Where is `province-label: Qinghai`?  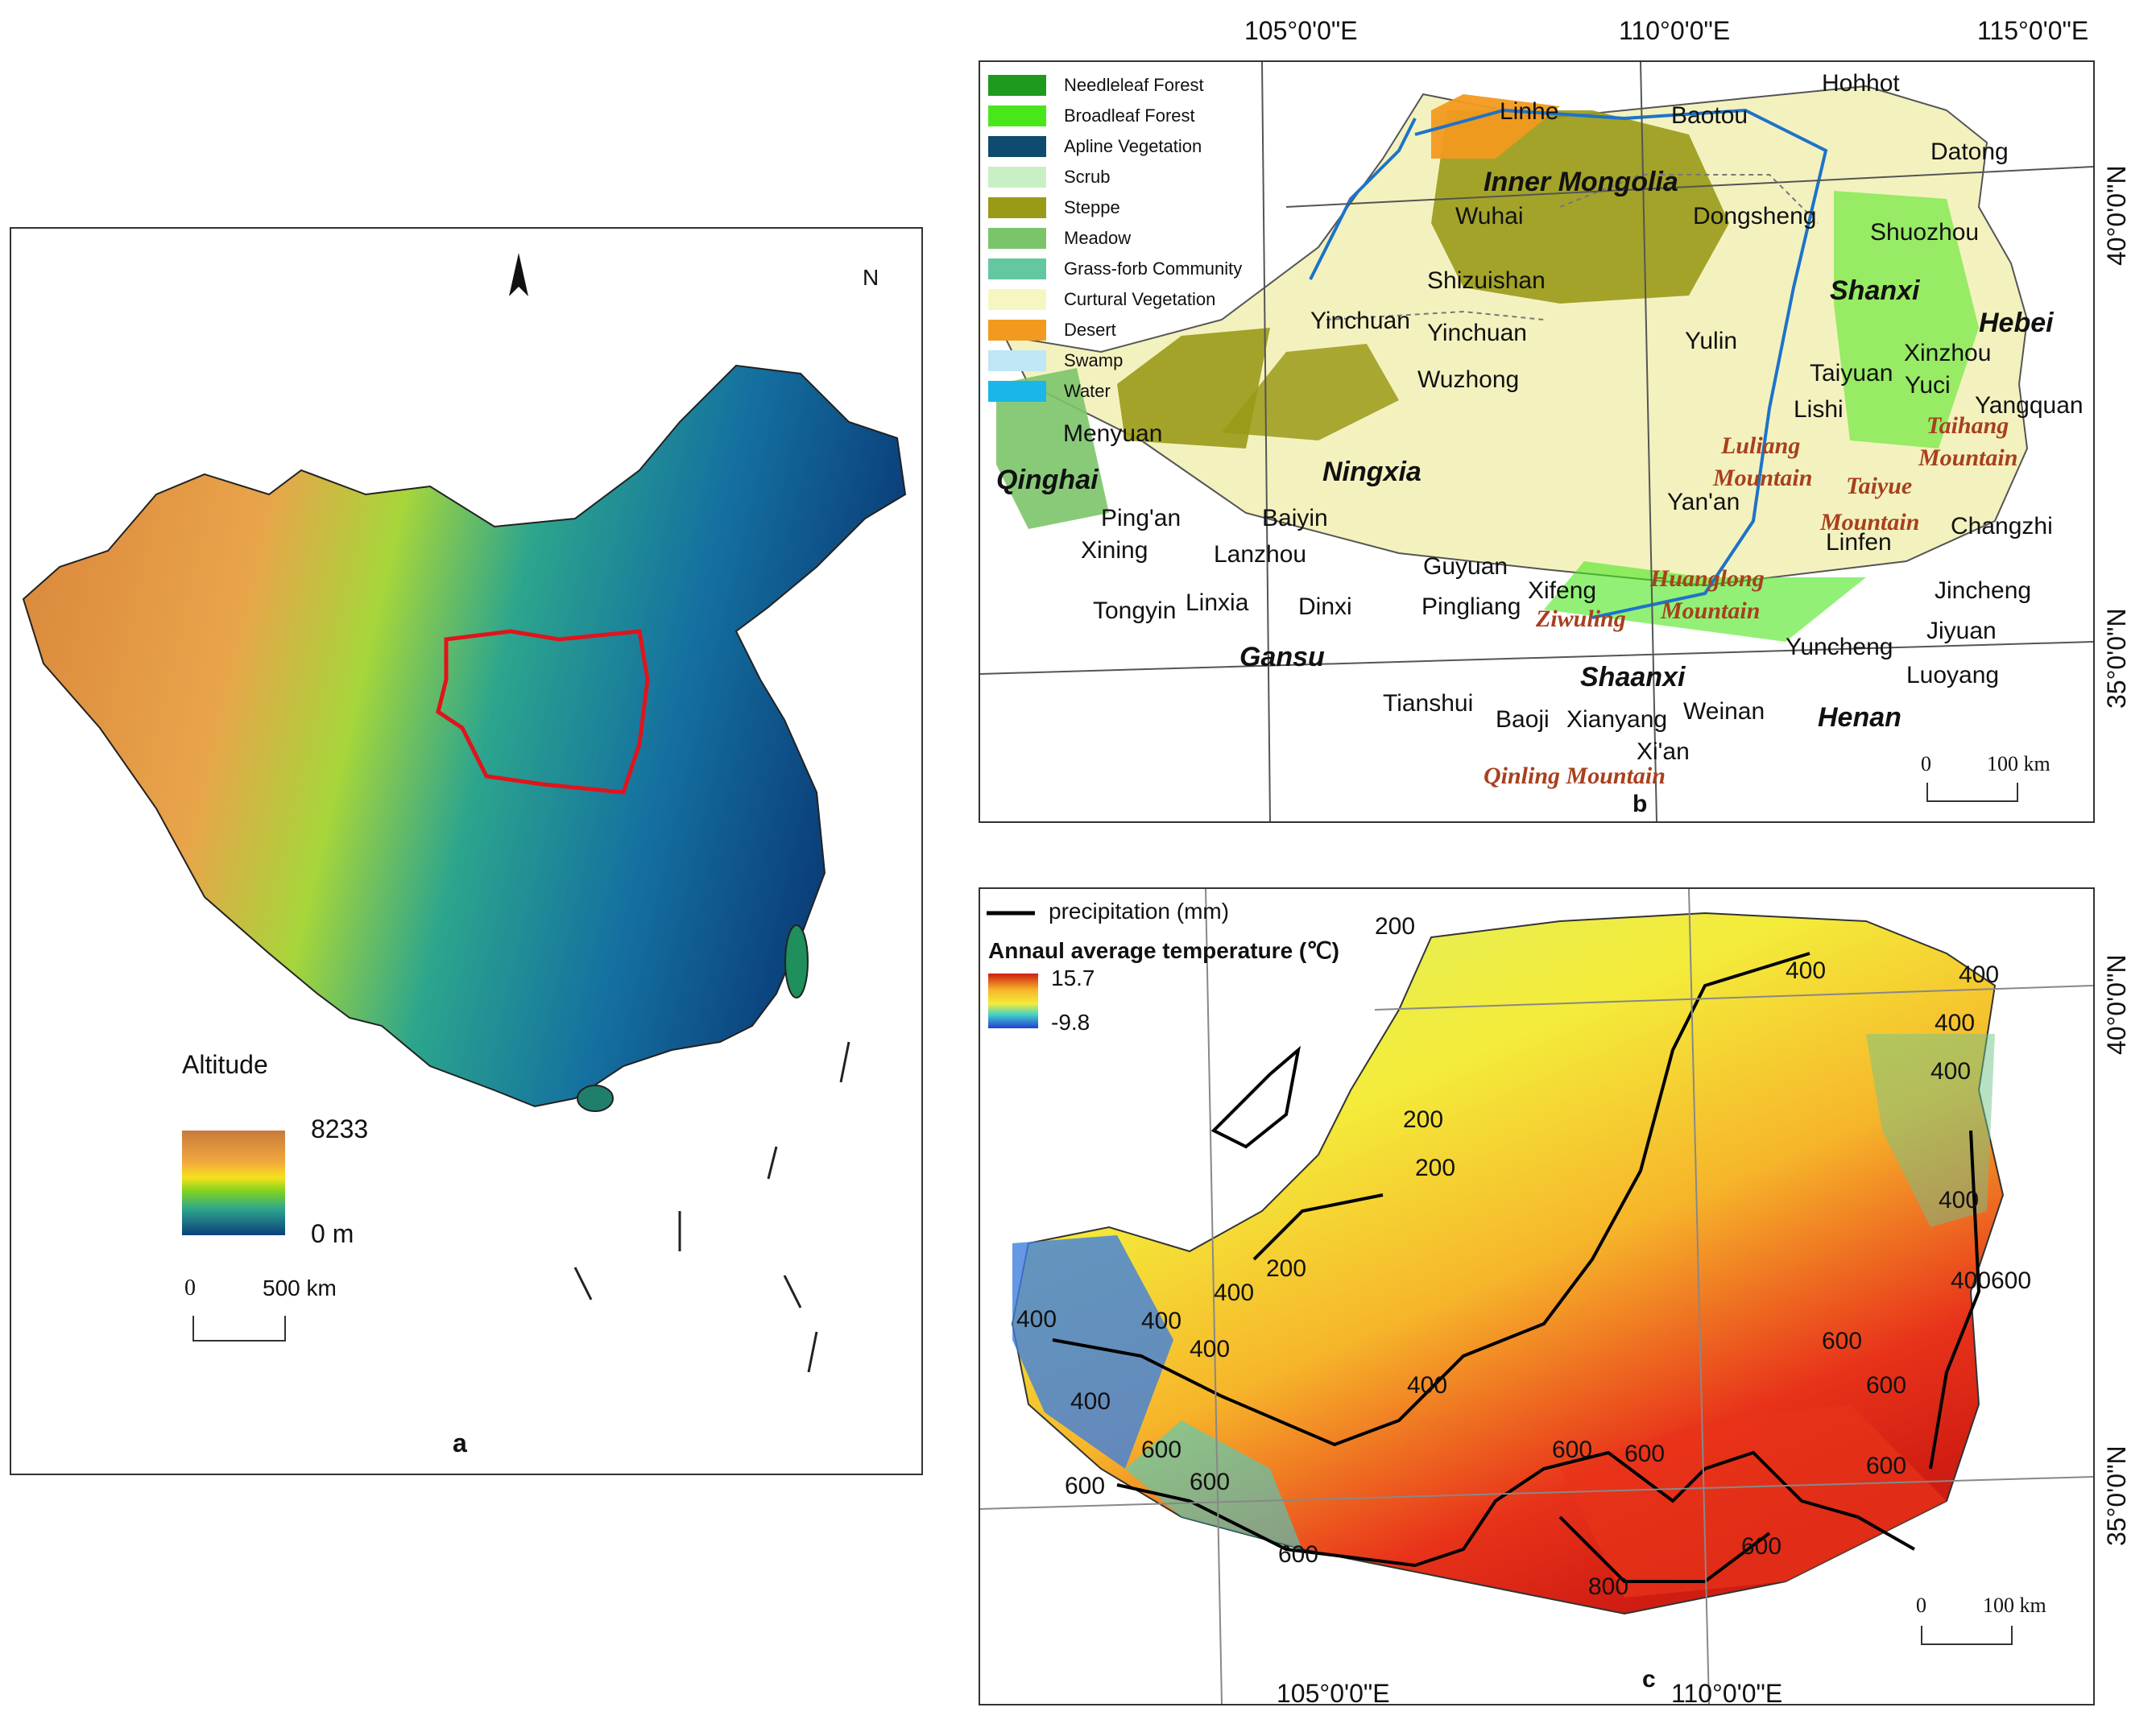 province-label: Qinghai is located at coordinates (1047, 480).